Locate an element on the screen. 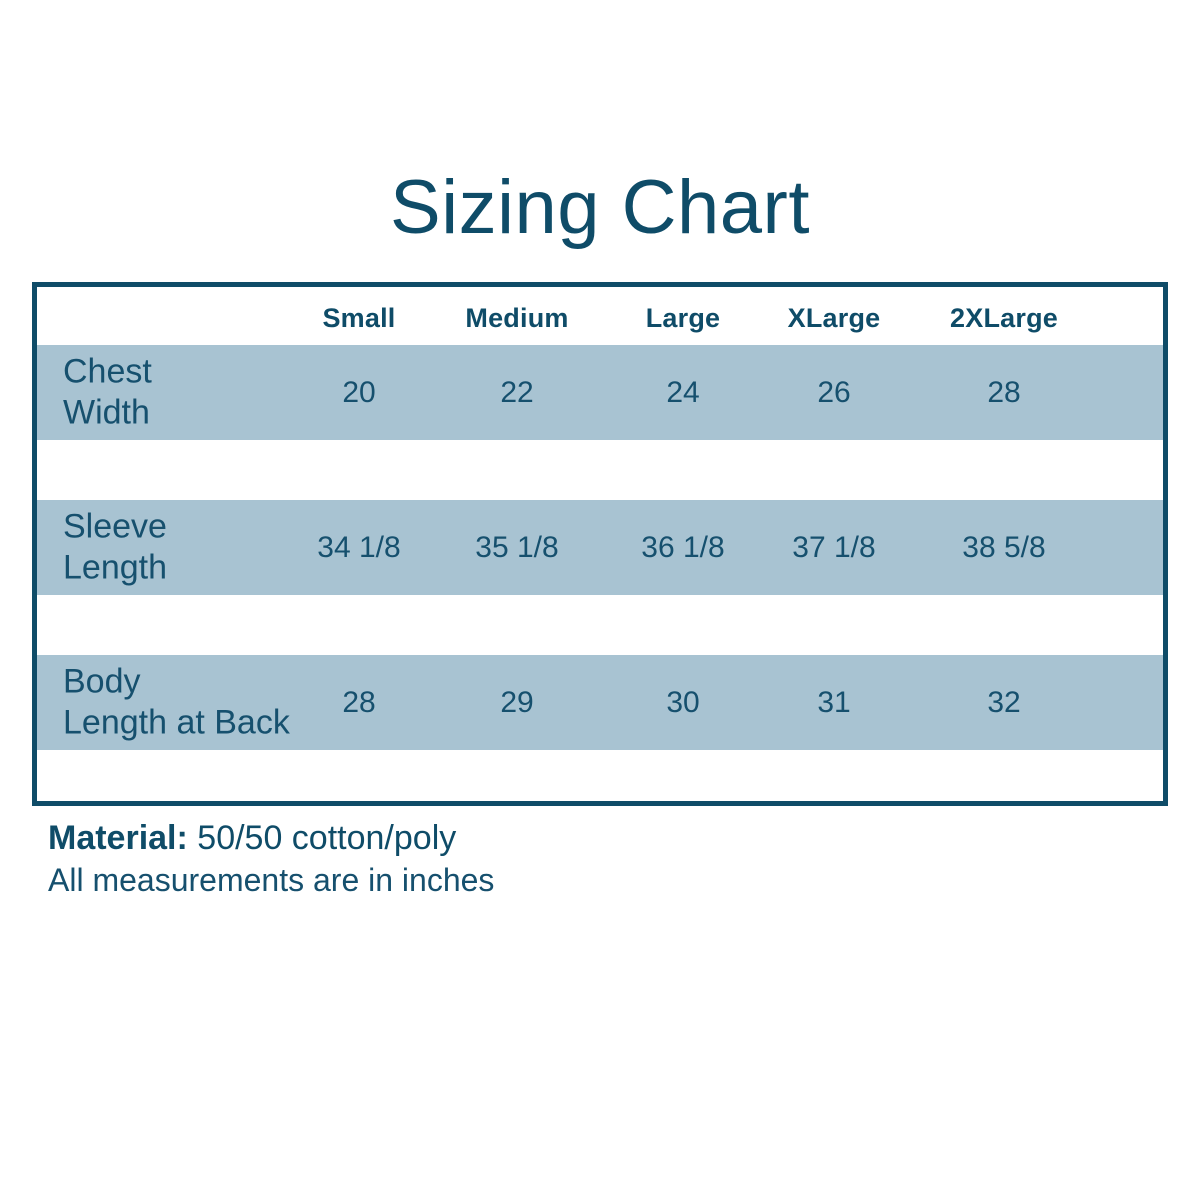 The image size is (1200, 1200). material-note: Material: 50/50 cotton/poly is located at coordinates (498, 838).